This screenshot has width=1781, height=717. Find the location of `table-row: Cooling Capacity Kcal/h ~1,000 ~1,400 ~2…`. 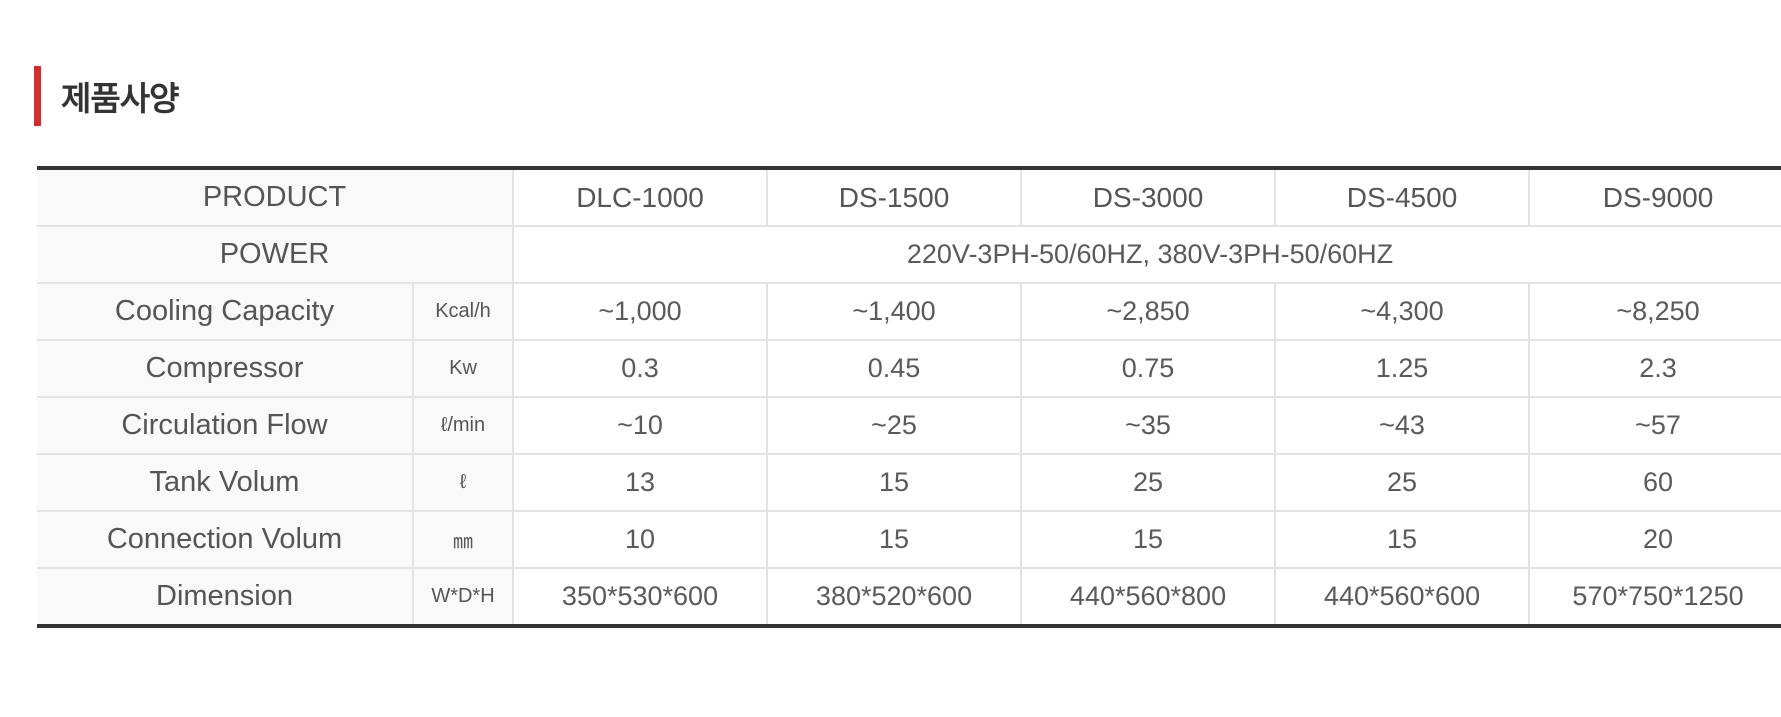

table-row: Cooling Capacity Kcal/h ~1,000 ~1,400 ~2… is located at coordinates (909, 312).